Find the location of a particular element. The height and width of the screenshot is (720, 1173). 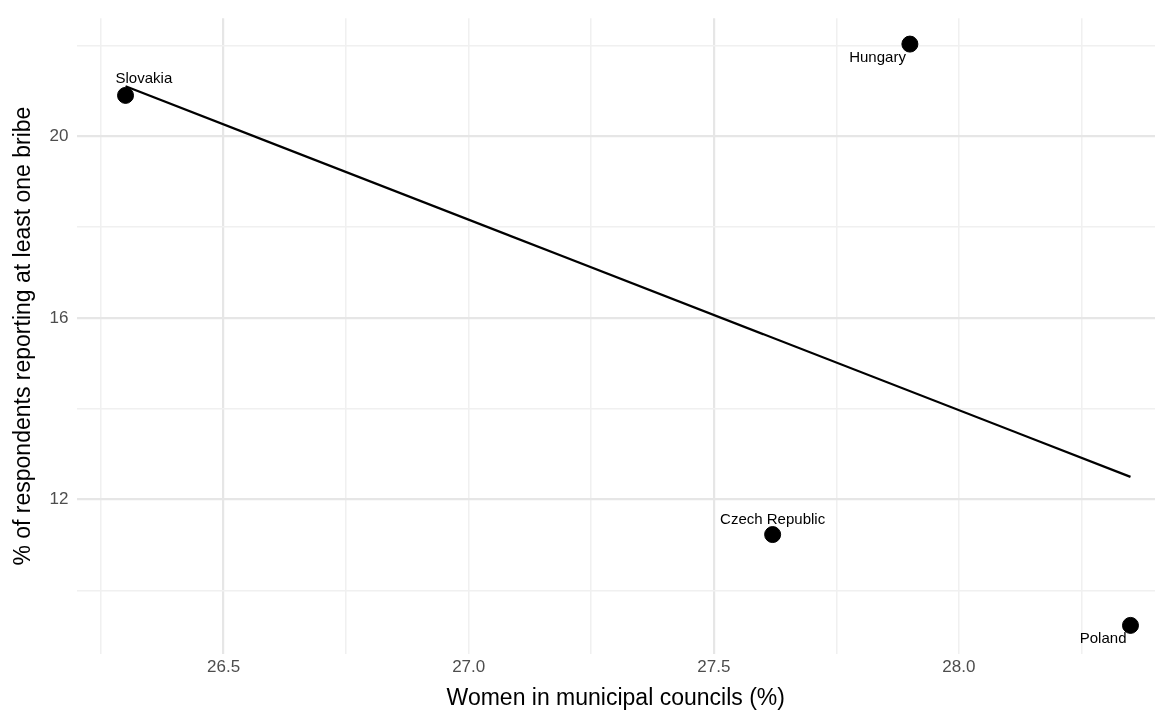

annotation: Slovakia is located at coordinates (144, 78).